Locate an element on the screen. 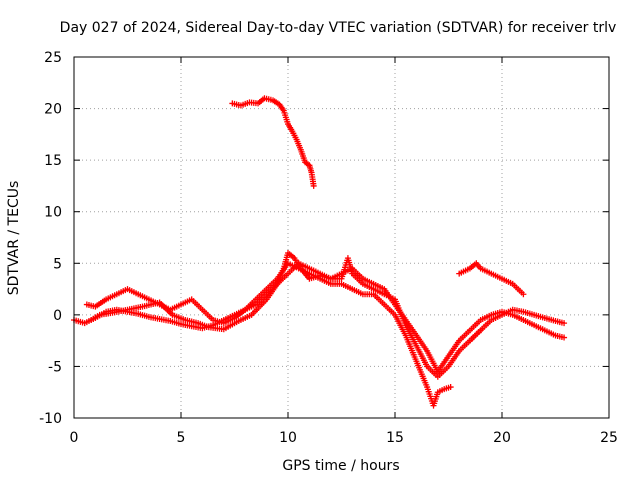  series-trace-e is located at coordinates (491, 279).